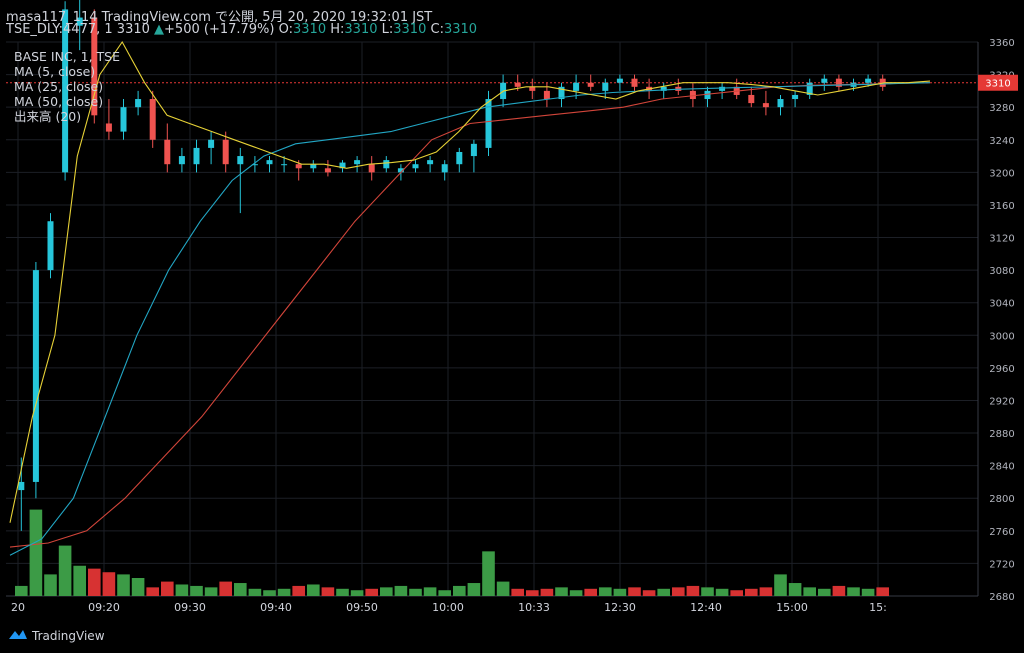 The height and width of the screenshot is (653, 1024). What do you see at coordinates (706, 607) in the screenshot?
I see `x-tick-label: 12:40` at bounding box center [706, 607].